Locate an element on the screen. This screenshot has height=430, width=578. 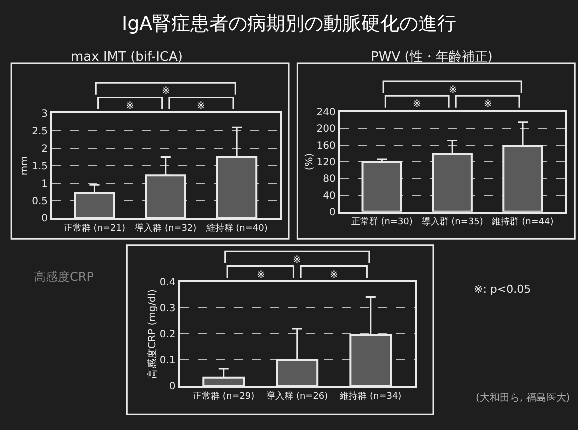
text: (大和田ら, 福島医大) is located at coordinates (523, 398).